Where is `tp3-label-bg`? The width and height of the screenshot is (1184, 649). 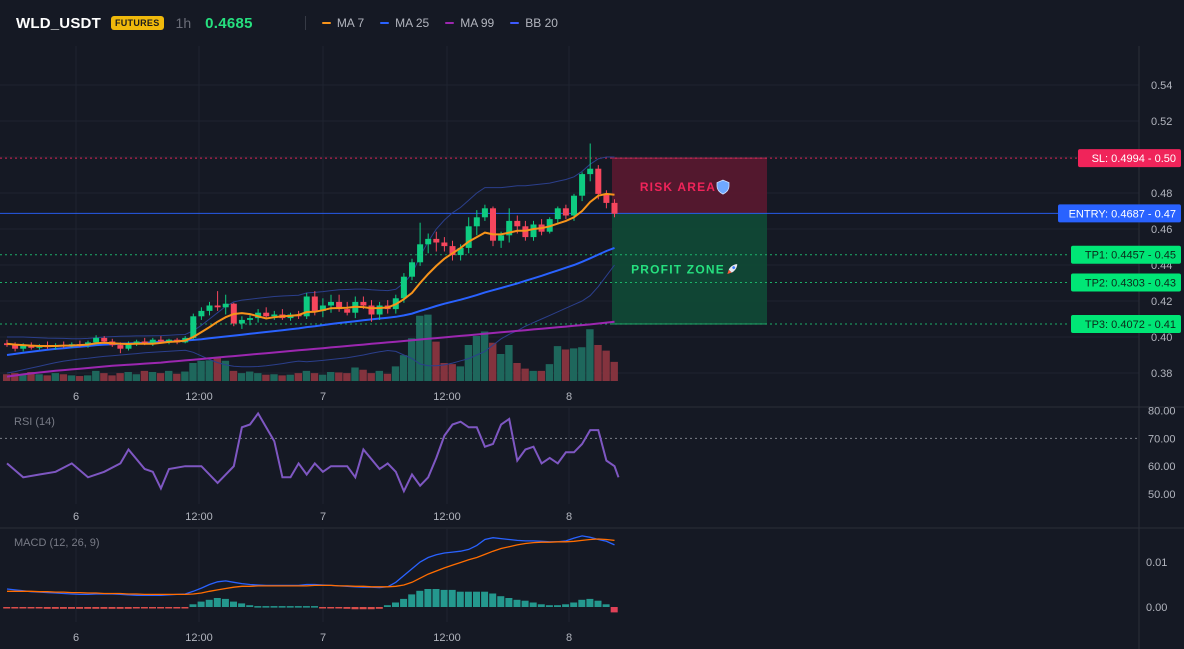 tp3-label-bg is located at coordinates (1126, 324).